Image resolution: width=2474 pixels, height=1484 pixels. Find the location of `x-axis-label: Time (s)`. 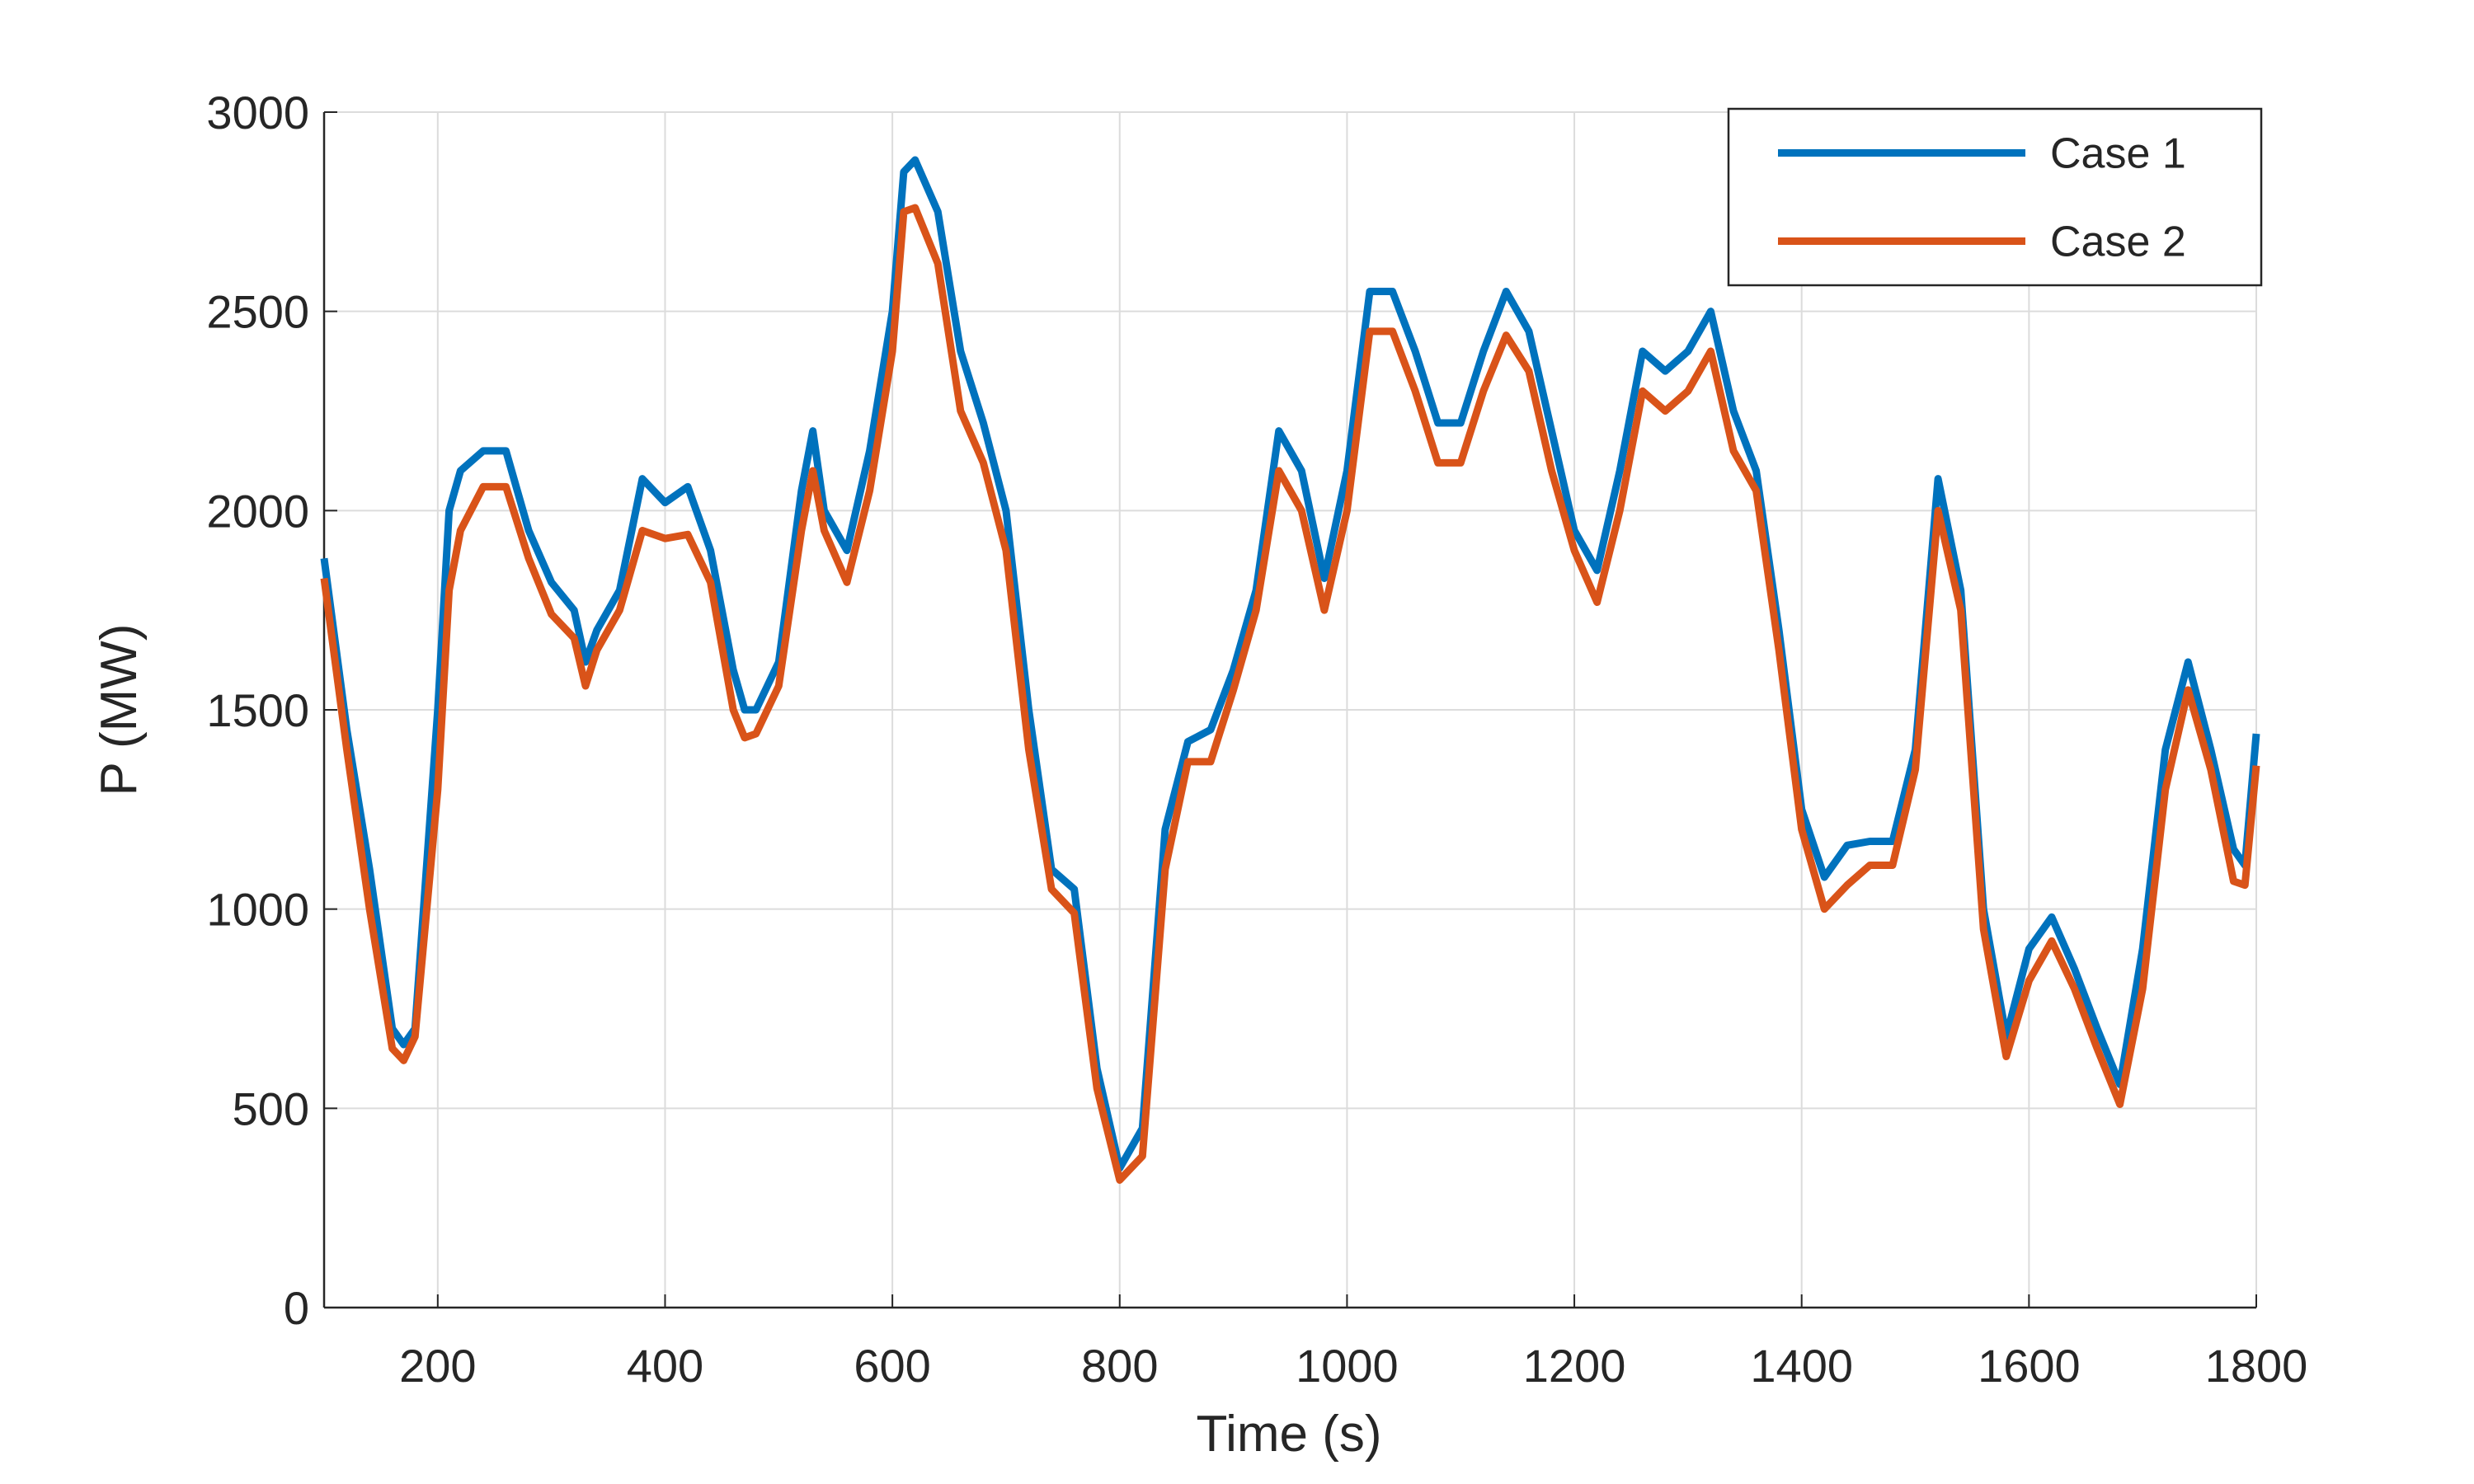

x-axis-label: Time (s) is located at coordinates (1289, 1434).